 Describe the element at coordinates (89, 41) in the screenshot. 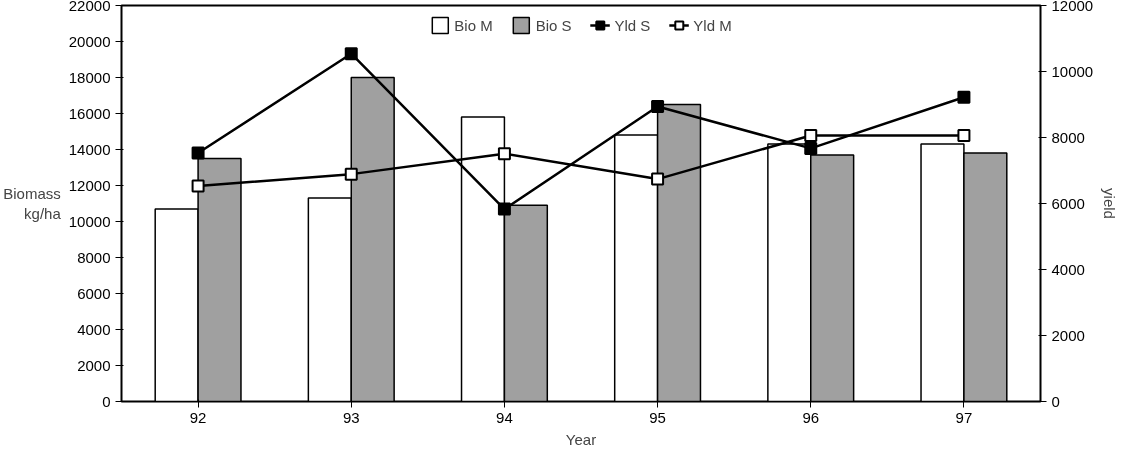

I see `y-tick-label: 20000` at that location.